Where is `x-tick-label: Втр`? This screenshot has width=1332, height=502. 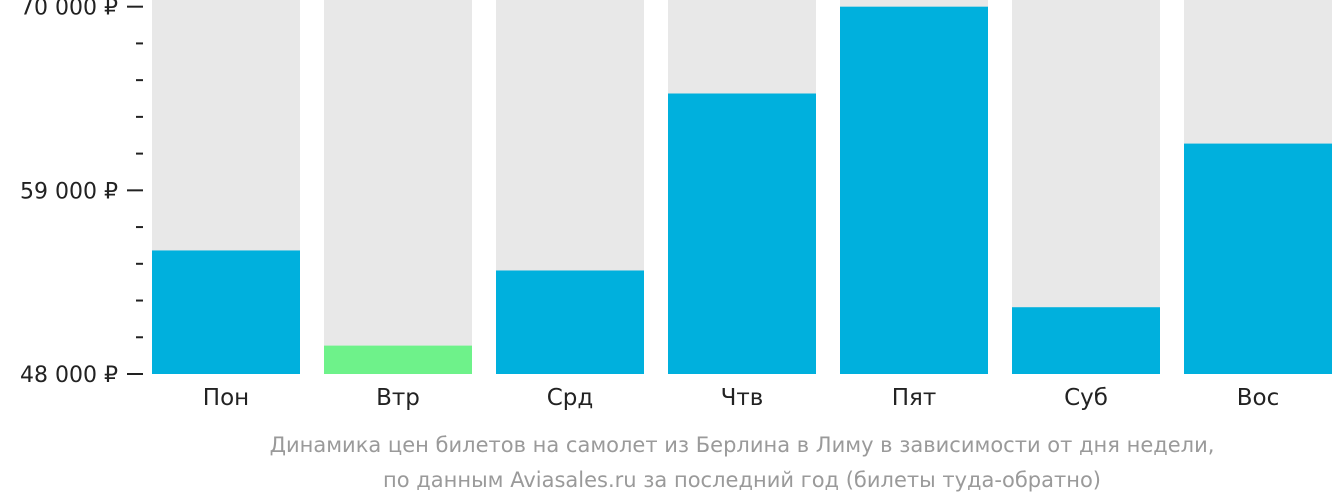
x-tick-label: Втр is located at coordinates (398, 398).